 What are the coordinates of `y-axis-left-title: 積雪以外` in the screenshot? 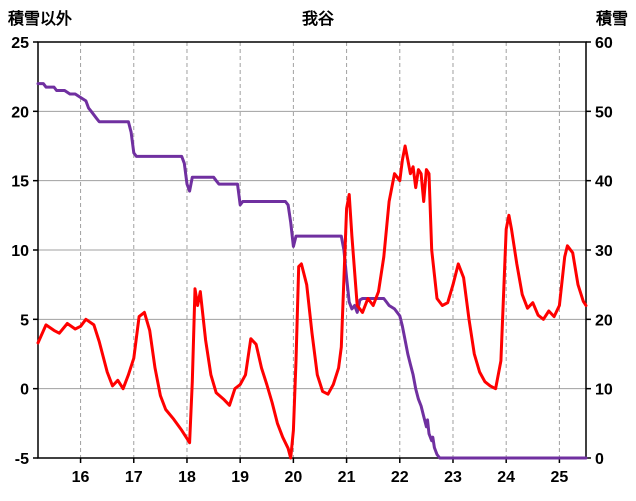 It's located at (40, 19).